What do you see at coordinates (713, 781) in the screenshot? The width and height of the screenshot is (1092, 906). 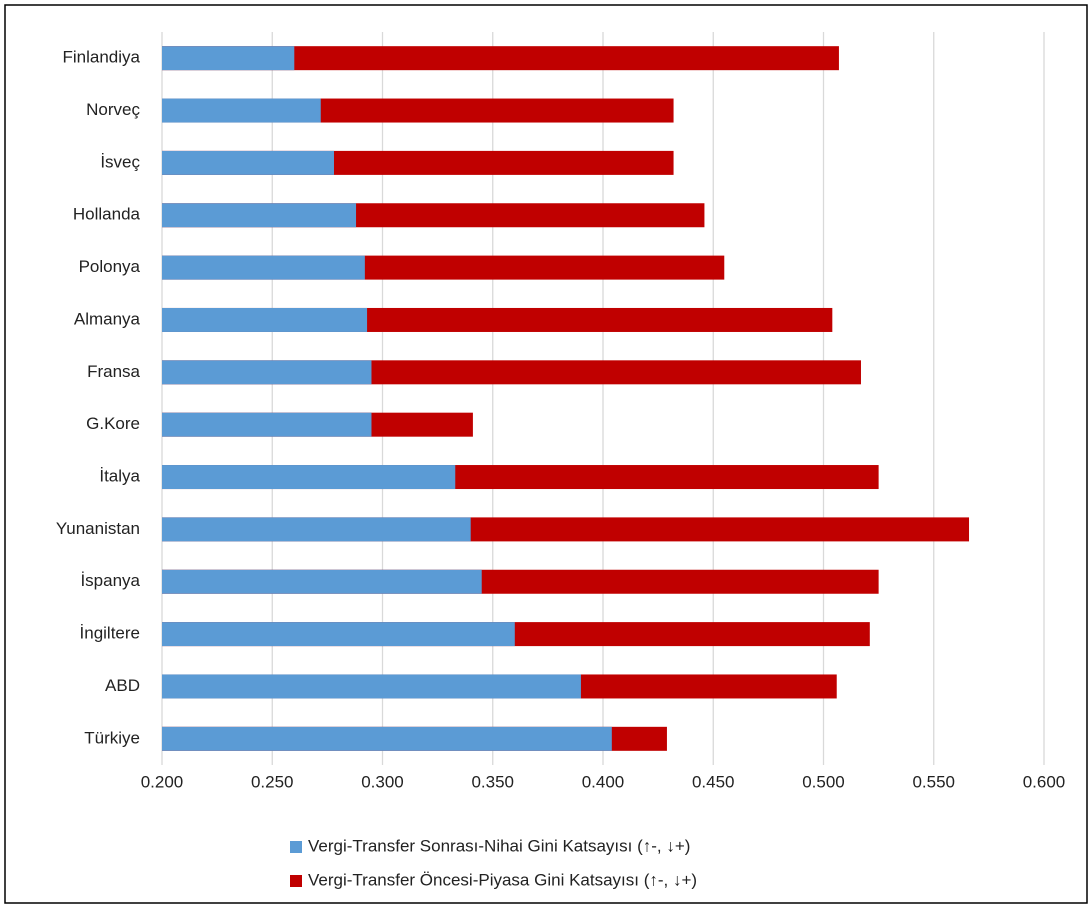 I see `x-tick-label: 0.450` at bounding box center [713, 781].